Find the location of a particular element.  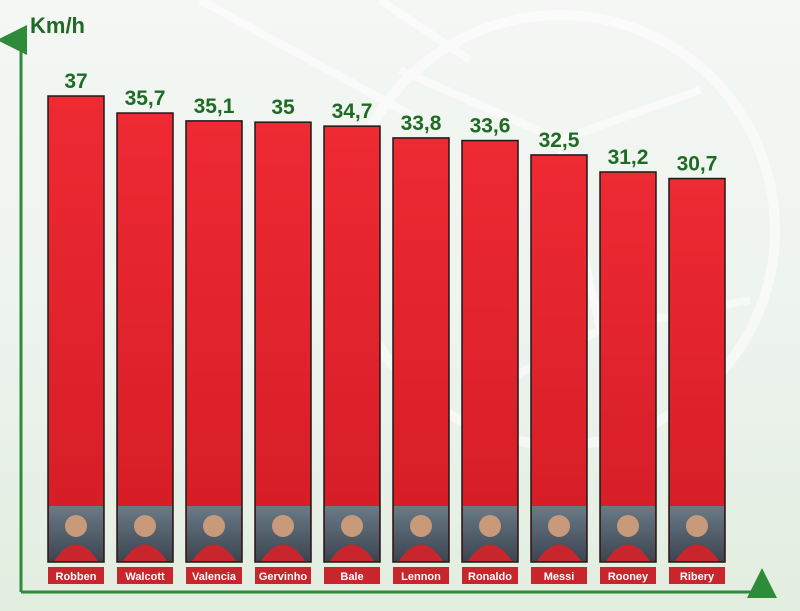

bar-group: 34,7 Bale is located at coordinates (352, 342).